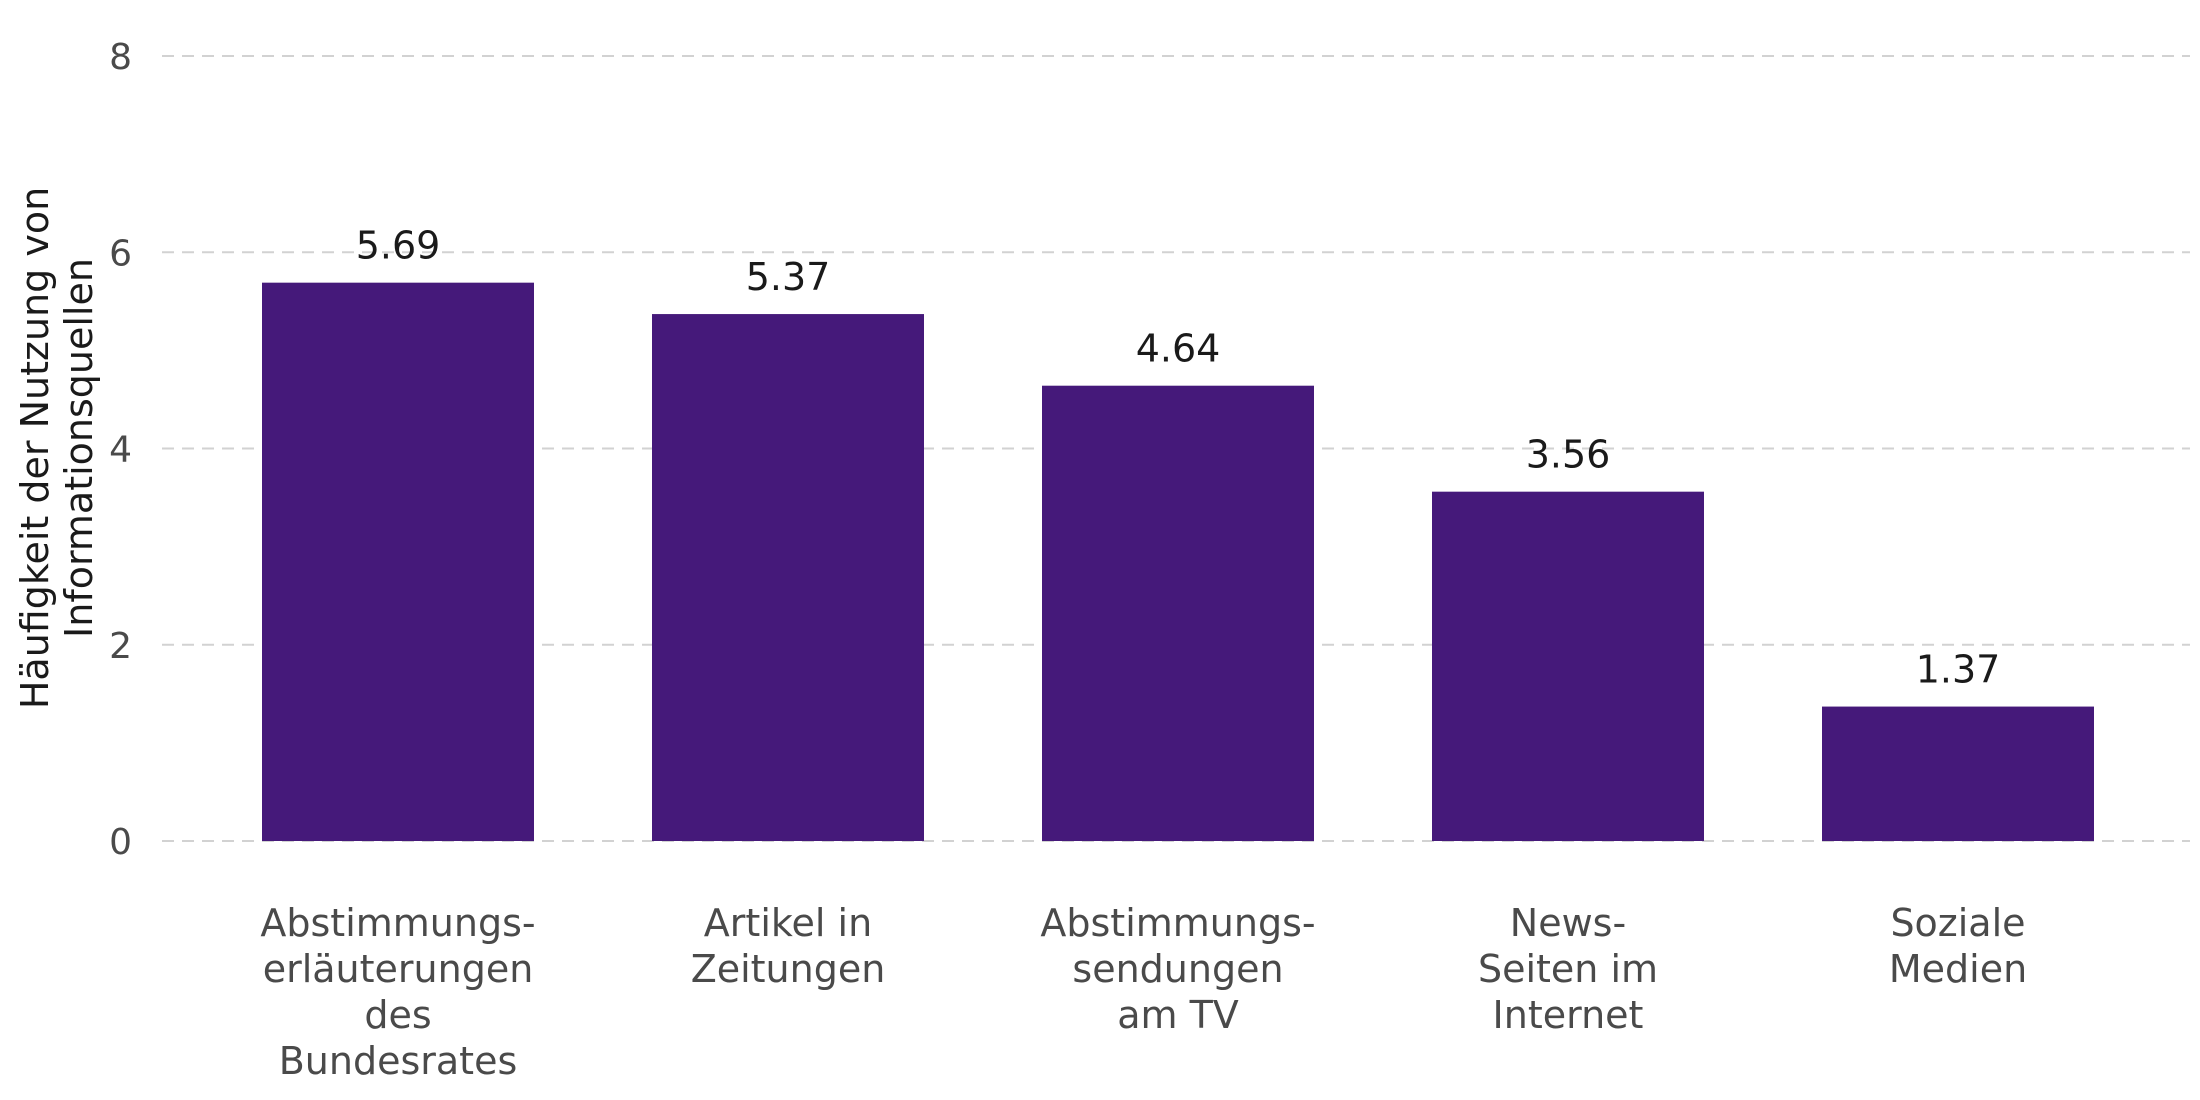 This screenshot has height=1100, width=2200. I want to click on x-tick-label-line: sendungen, so click(1177, 969).